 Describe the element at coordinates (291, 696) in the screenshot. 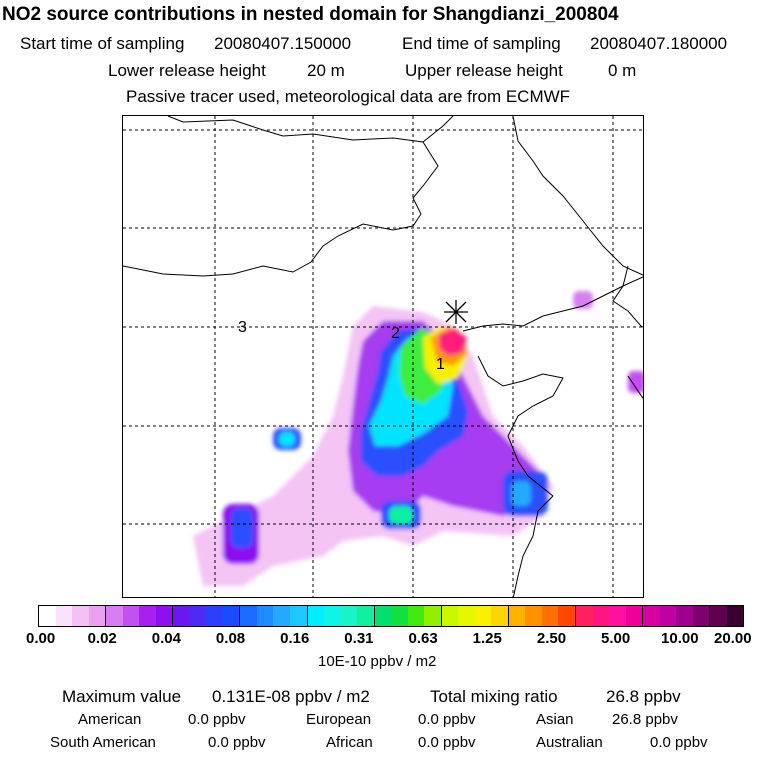

I see `max-value: 0.131E-08 ppbv / m2` at that location.